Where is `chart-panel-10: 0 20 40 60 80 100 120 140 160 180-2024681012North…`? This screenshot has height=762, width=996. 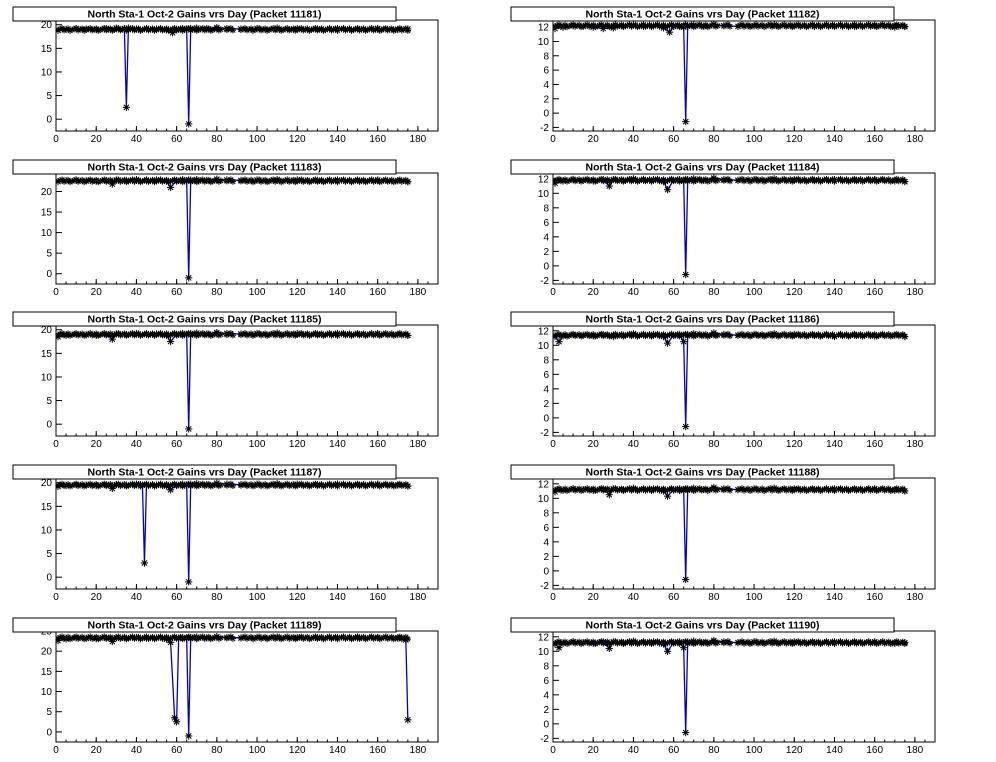 chart-panel-10: 0 20 40 60 80 100 120 140 160 180-2024681012North… is located at coordinates (723, 686).